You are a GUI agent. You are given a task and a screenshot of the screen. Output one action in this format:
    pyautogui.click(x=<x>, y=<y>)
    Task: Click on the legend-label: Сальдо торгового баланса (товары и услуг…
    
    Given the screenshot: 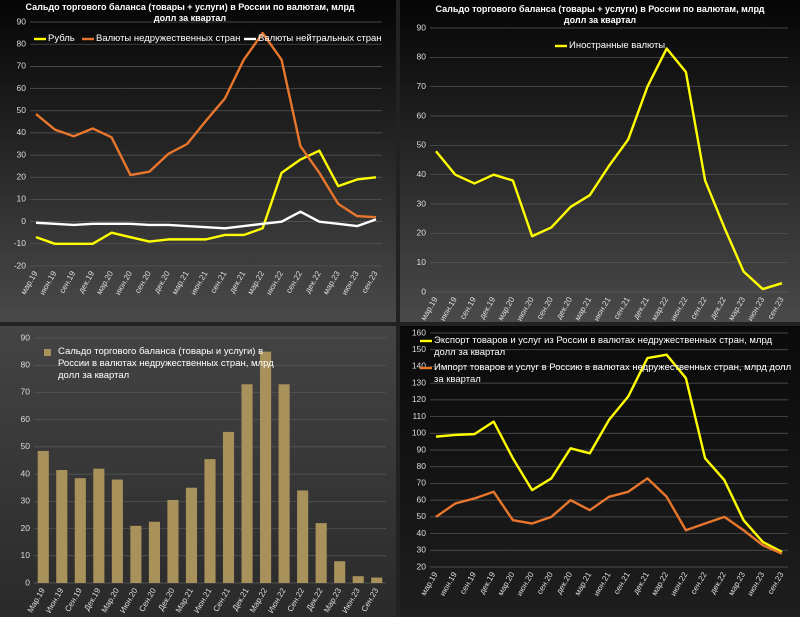 What is the action you would take?
    pyautogui.click(x=166, y=363)
    